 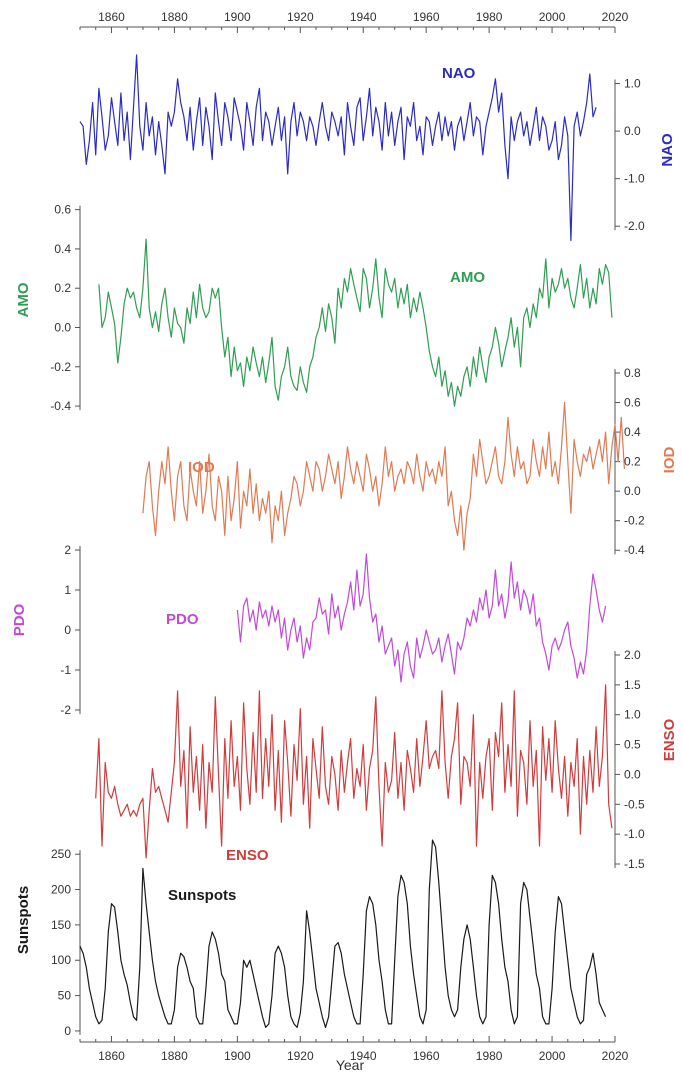 I want to click on enso-y-tick-label: 0.5, so click(x=632, y=745).